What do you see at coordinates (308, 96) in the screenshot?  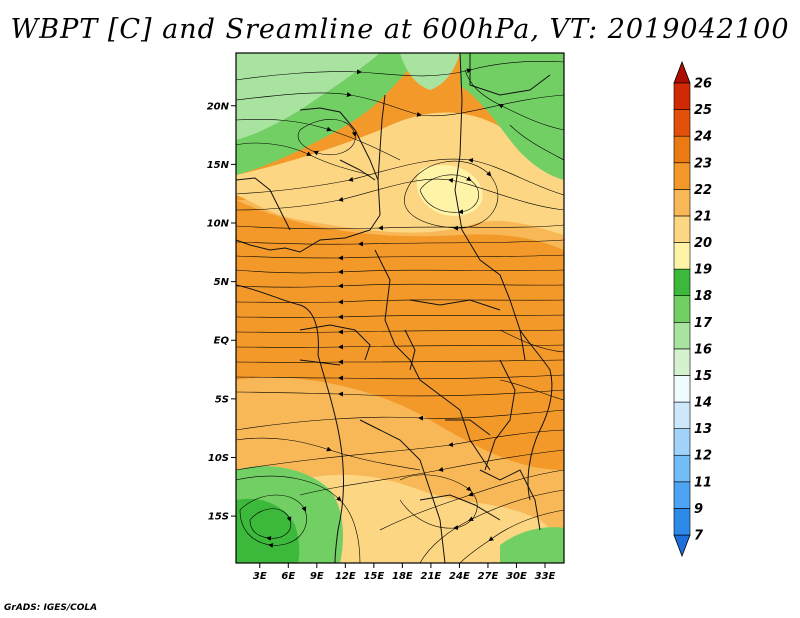 I see `wbpt-field-light-green-northwest` at bounding box center [308, 96].